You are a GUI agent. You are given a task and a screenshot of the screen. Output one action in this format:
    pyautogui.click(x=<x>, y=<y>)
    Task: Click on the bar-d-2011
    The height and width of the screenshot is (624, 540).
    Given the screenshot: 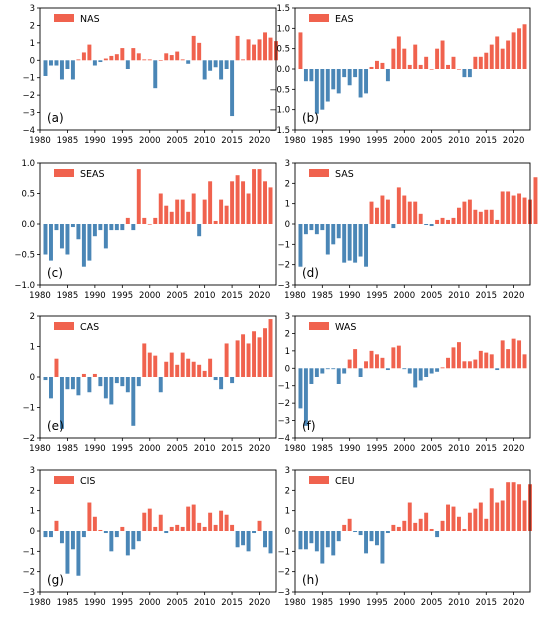 What is the action you would take?
    pyautogui.click(x=464, y=212)
    